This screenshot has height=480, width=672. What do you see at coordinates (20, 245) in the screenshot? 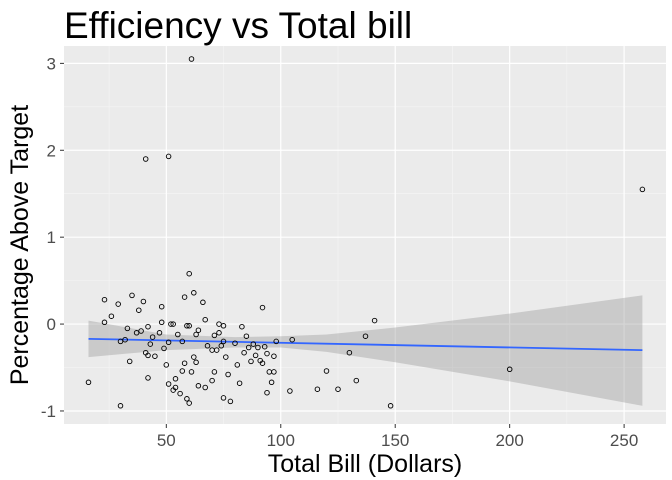
I see `y-axis-label: Percentage Above Target` at bounding box center [20, 245].